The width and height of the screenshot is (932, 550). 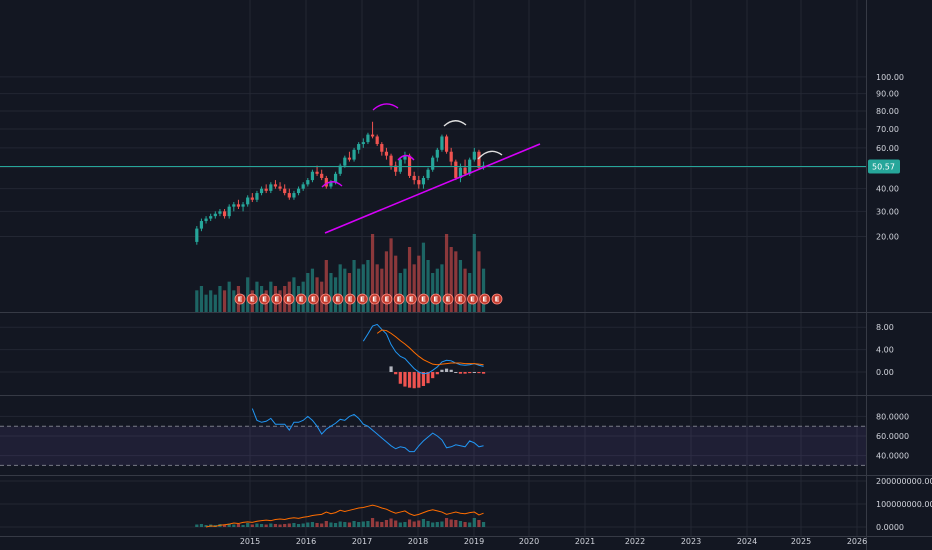 I want to click on rsi-pane, so click(x=433, y=437).